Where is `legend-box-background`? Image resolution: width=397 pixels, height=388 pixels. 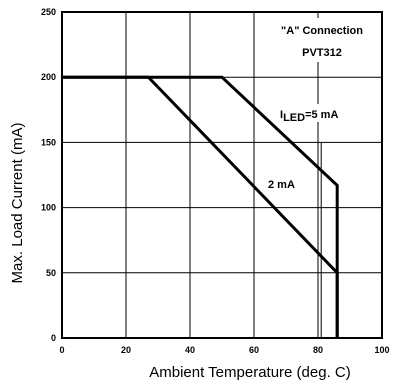
legend-box-background is located at coordinates (318, 40).